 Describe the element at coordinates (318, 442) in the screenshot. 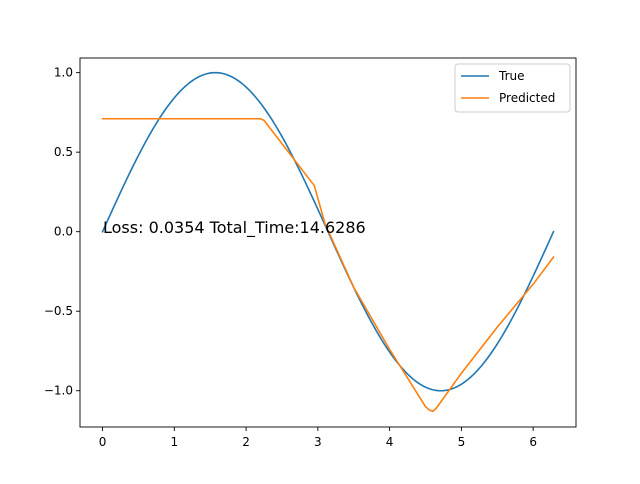

I see `x-tick-label: 3` at that location.